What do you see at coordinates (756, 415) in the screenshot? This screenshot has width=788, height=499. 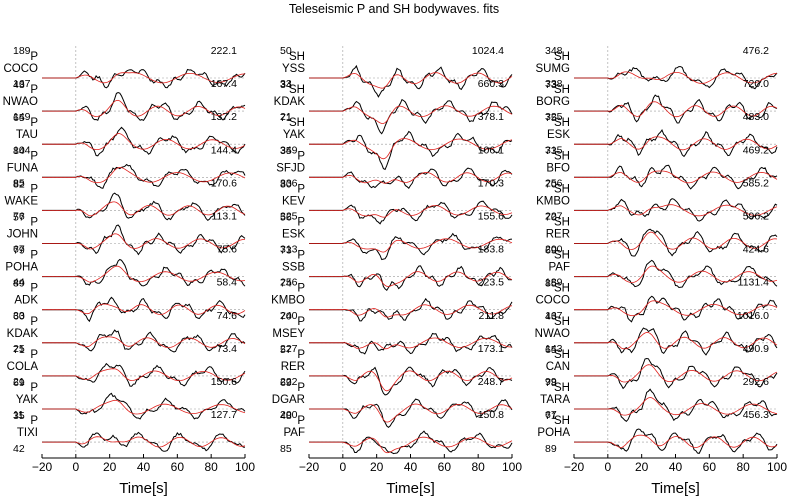 I see `amplitude-label: 456.3` at bounding box center [756, 415].